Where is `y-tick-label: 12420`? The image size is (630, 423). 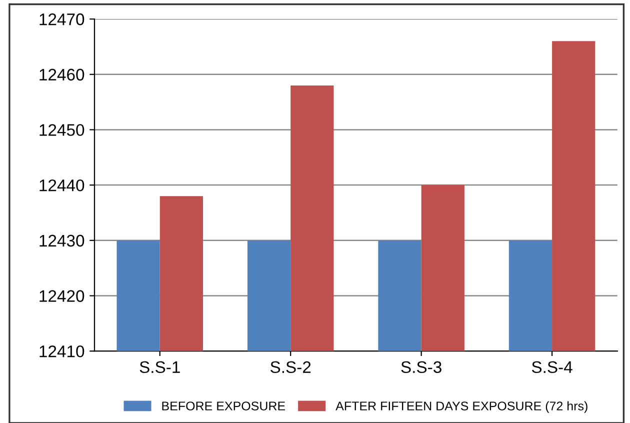
y-tick-label: 12420 is located at coordinates (62, 296).